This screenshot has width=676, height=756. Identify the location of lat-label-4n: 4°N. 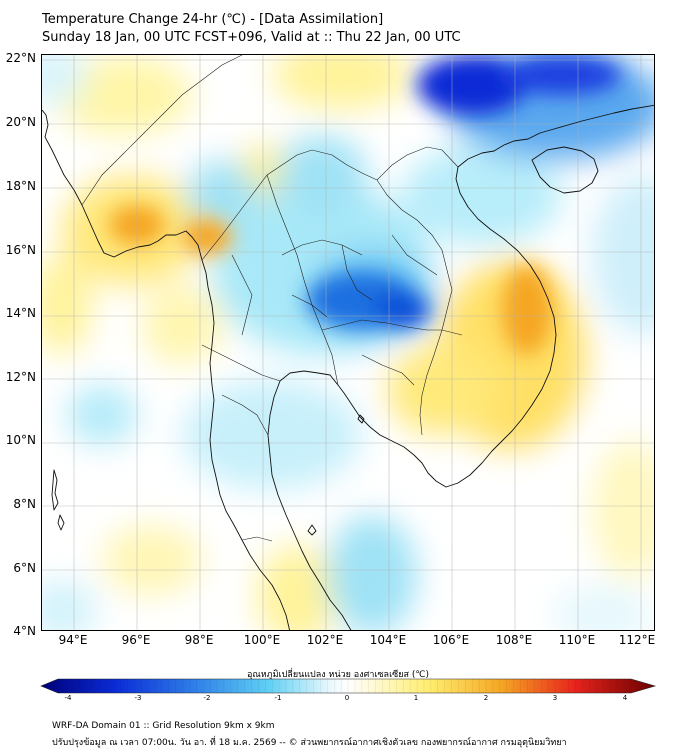
(24, 631).